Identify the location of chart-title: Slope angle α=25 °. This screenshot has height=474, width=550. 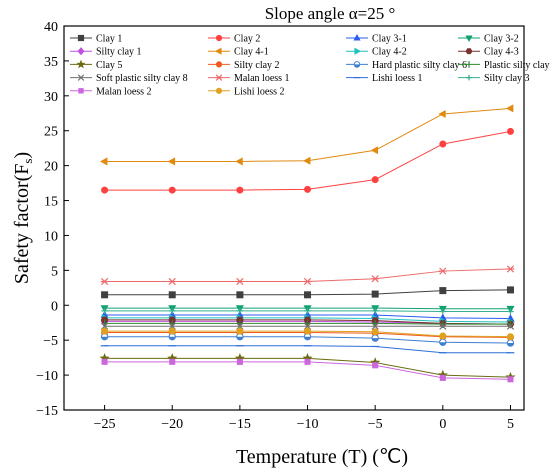
(330, 13).